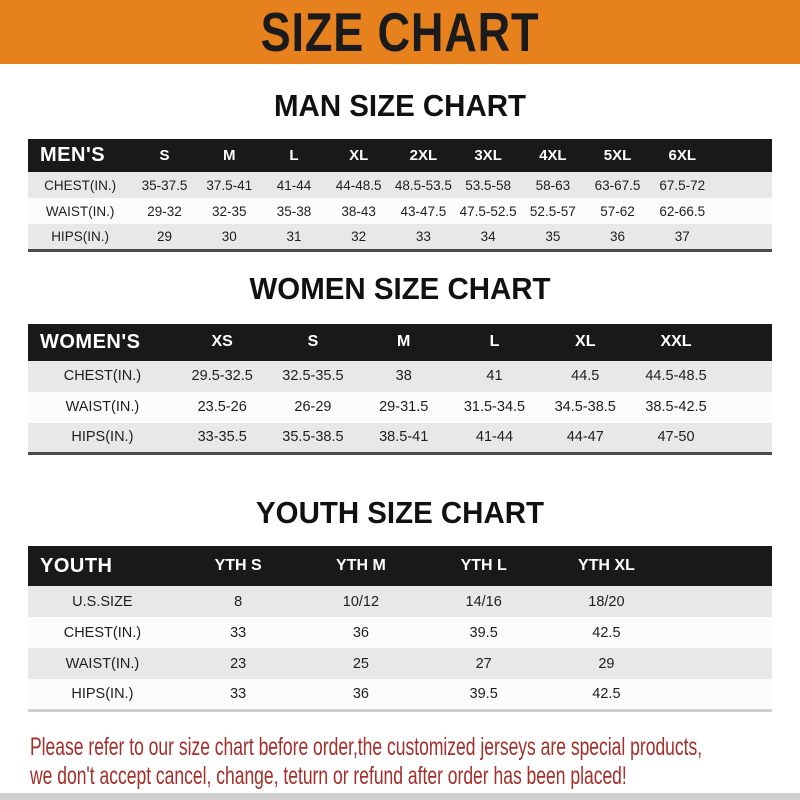 This screenshot has height=800, width=800. What do you see at coordinates (102, 663) in the screenshot?
I see `row-label: WAIST(IN.)` at bounding box center [102, 663].